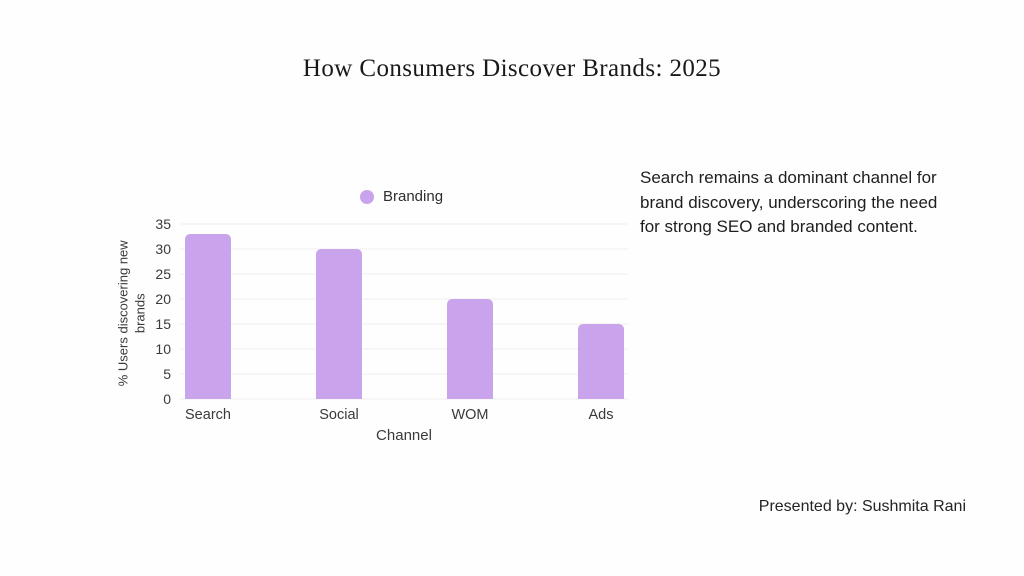 The width and height of the screenshot is (1024, 576). Describe the element at coordinates (208, 415) in the screenshot. I see `x-category-label: Search` at that location.